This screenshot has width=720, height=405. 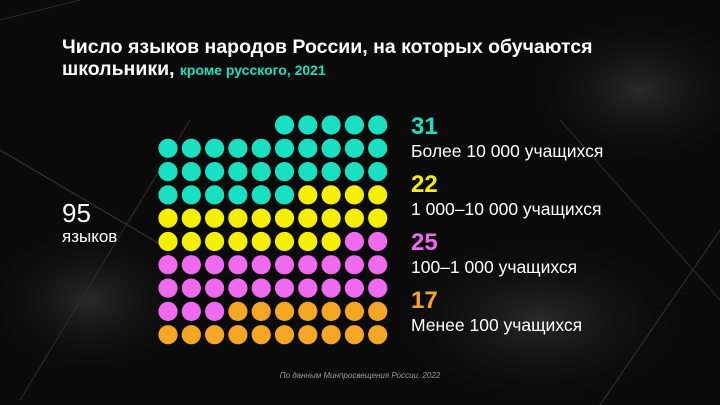 I want to click on legend-label: Более 10 000 учащихся, so click(x=507, y=151).